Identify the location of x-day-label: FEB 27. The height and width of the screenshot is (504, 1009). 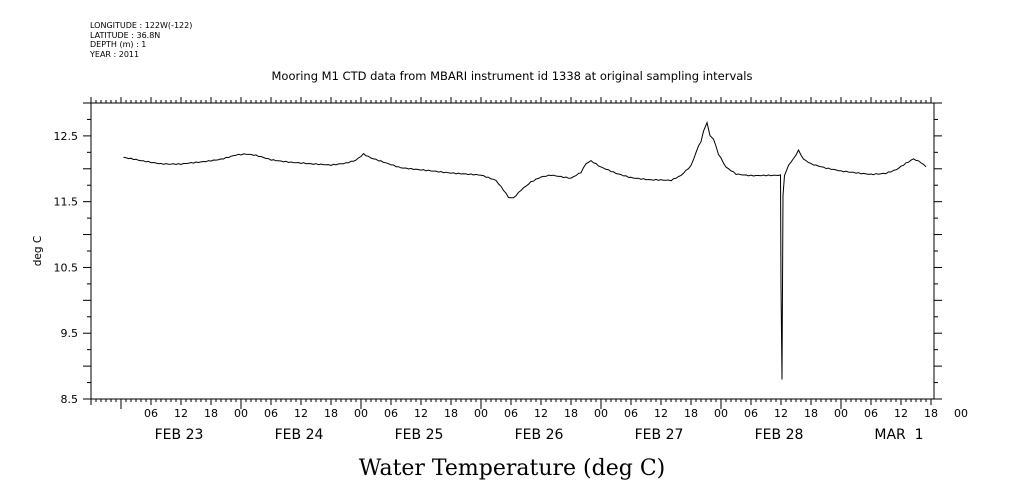
(659, 435).